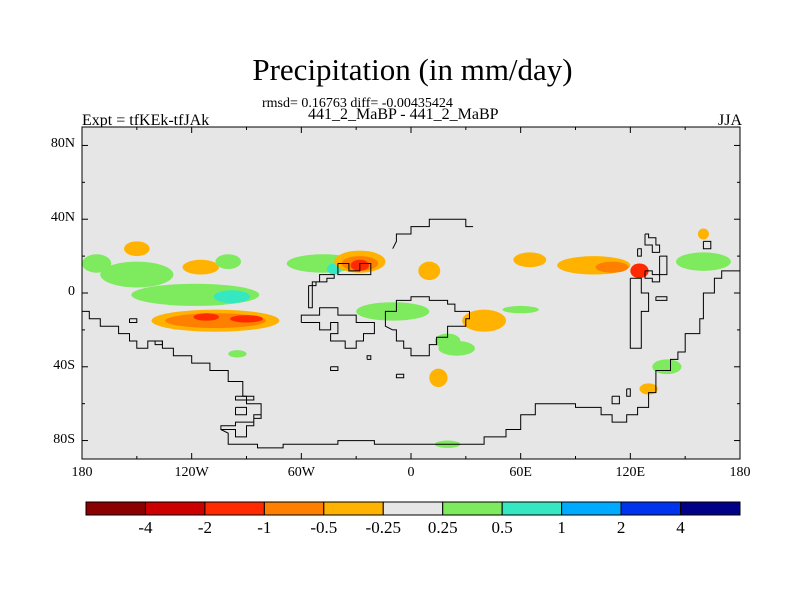 Image resolution: width=800 pixels, height=600 pixels. I want to click on y-tick-label: 40N, so click(62, 218).